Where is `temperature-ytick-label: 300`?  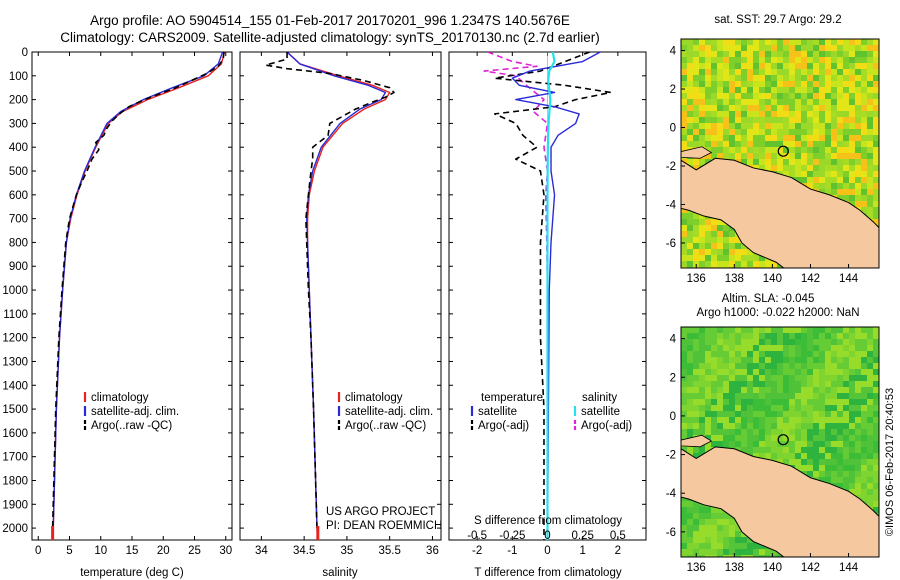 temperature-ytick-label: 300 is located at coordinates (18, 124).